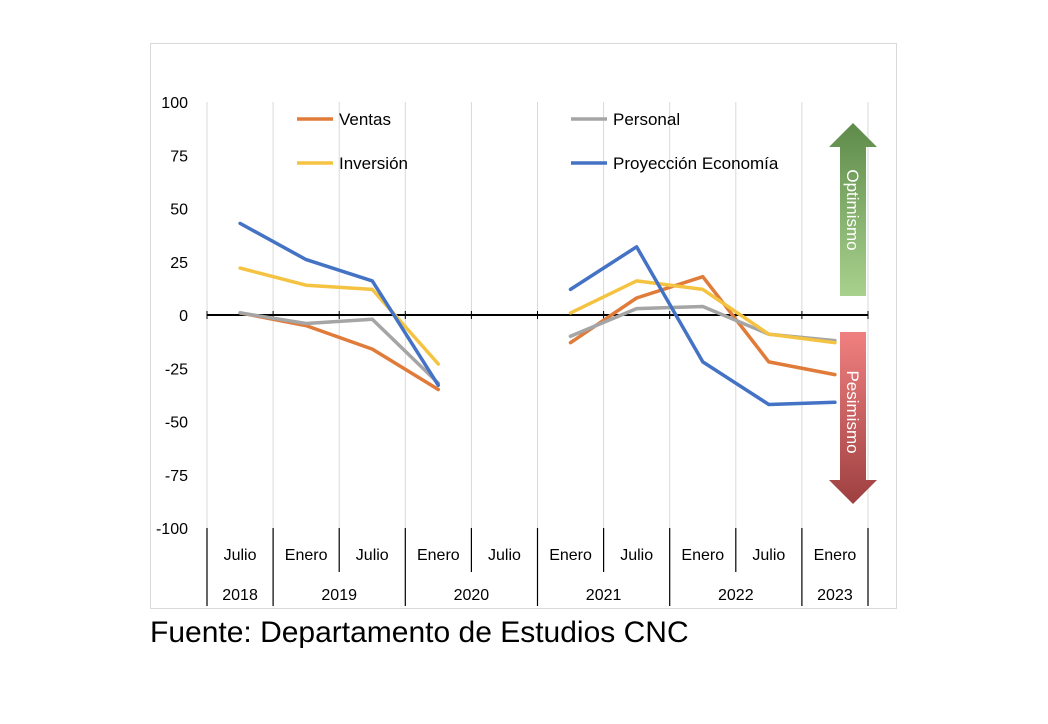 The width and height of the screenshot is (1048, 724). I want to click on optimism-arrow, so click(853, 209).